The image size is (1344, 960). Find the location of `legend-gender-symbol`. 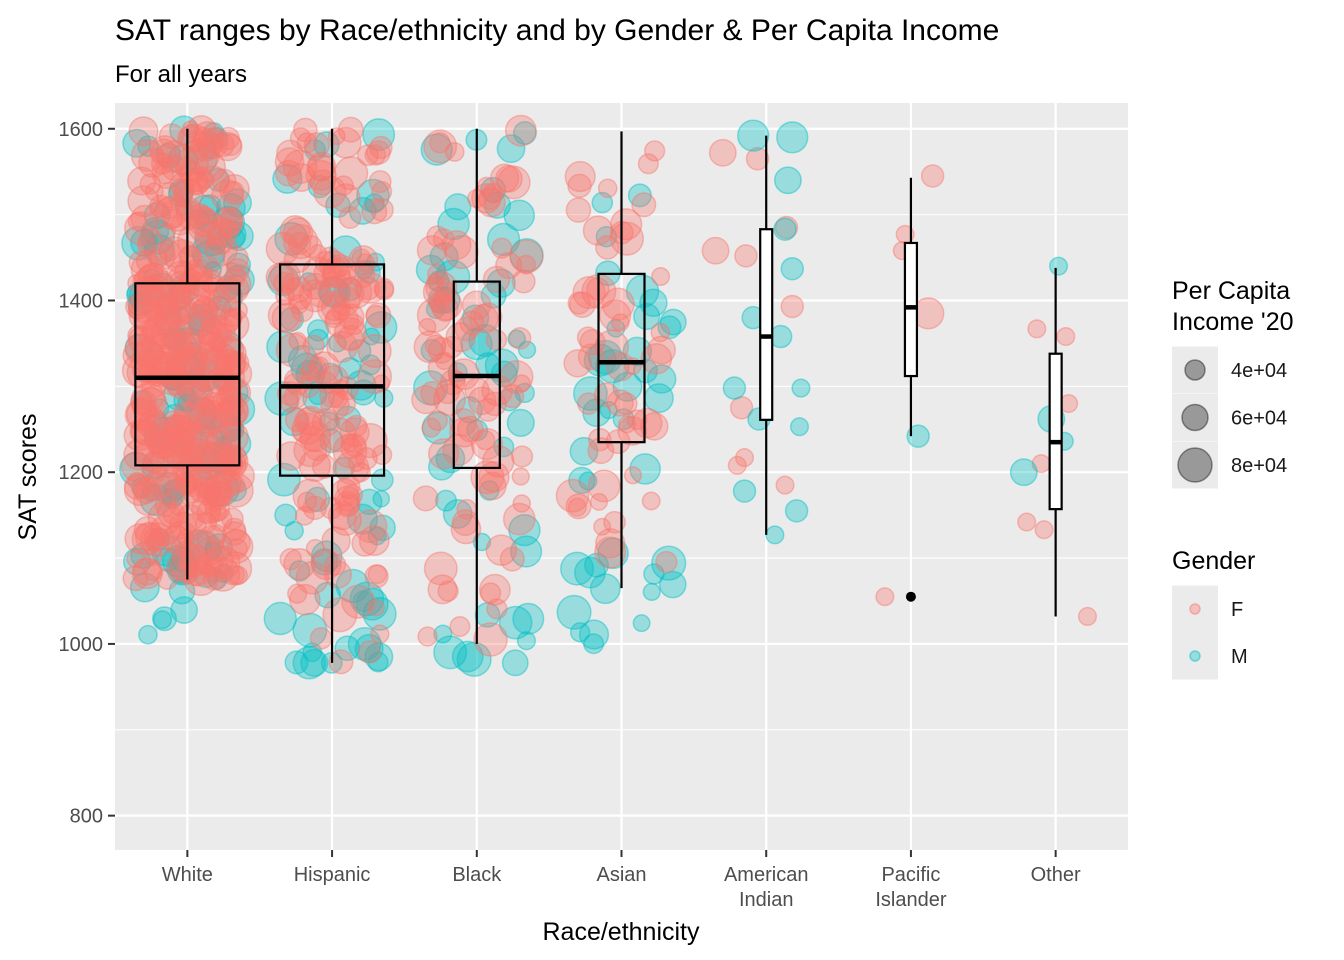

legend-gender-symbol is located at coordinates (1195, 609).